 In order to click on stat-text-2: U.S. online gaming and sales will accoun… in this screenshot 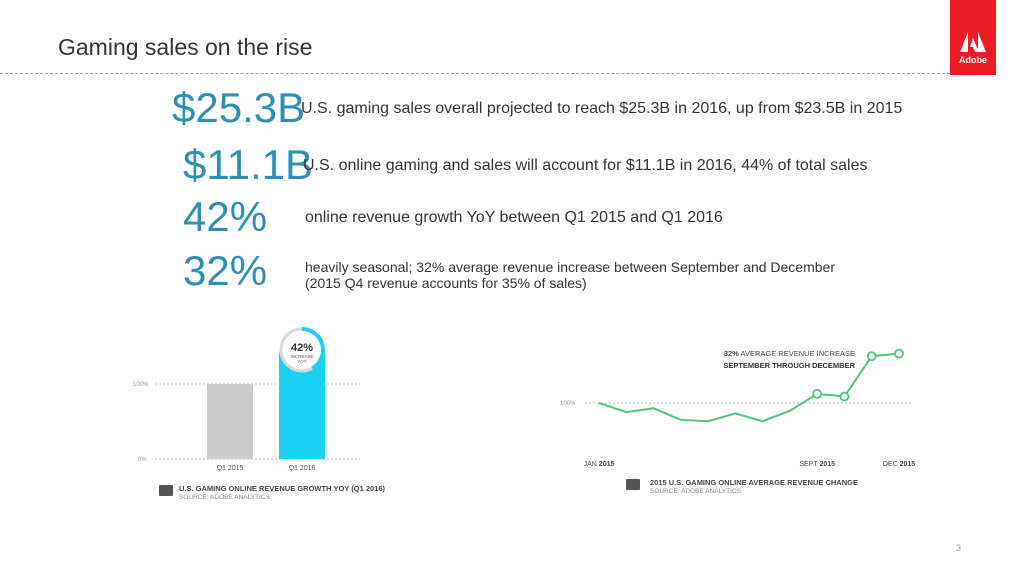, I will do `click(585, 165)`.